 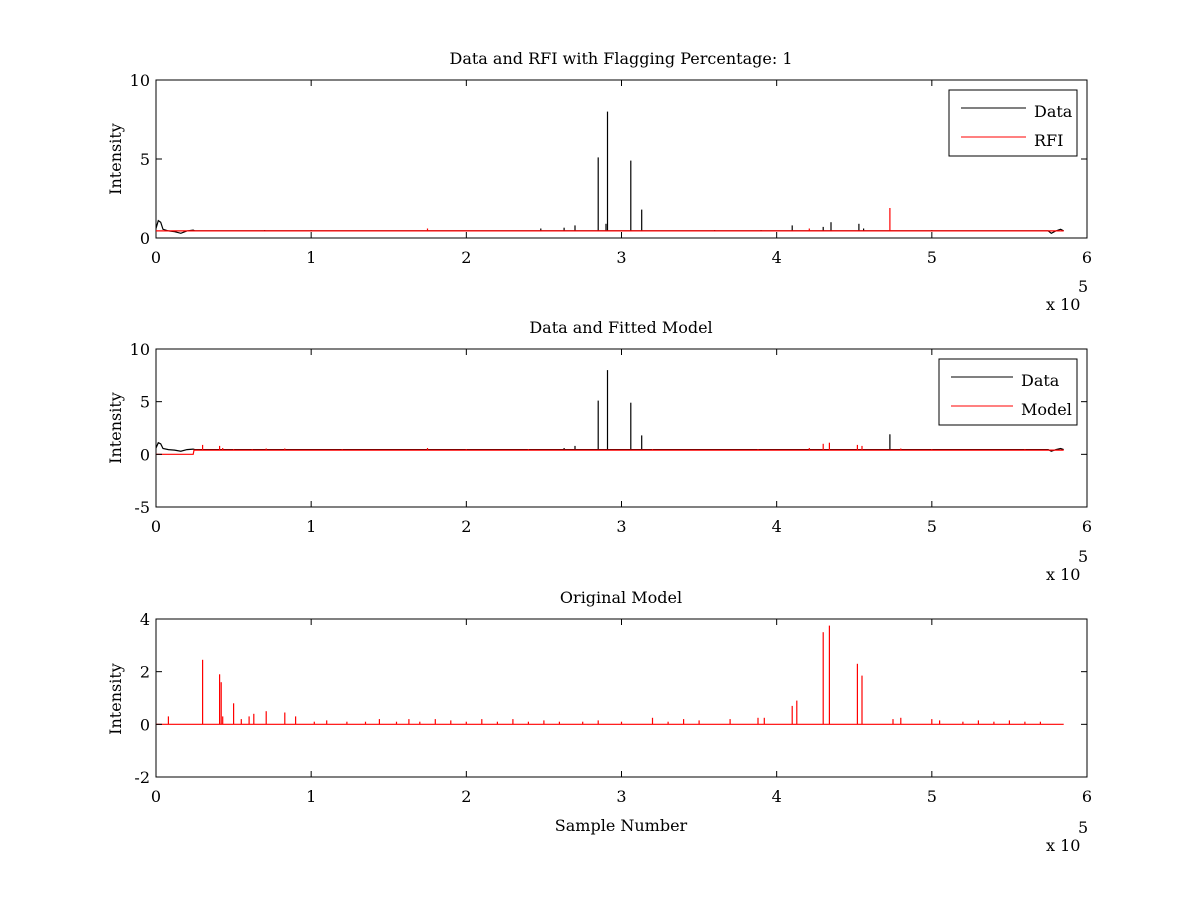 I want to click on subplot-2-legend-box, so click(x=1008, y=392).